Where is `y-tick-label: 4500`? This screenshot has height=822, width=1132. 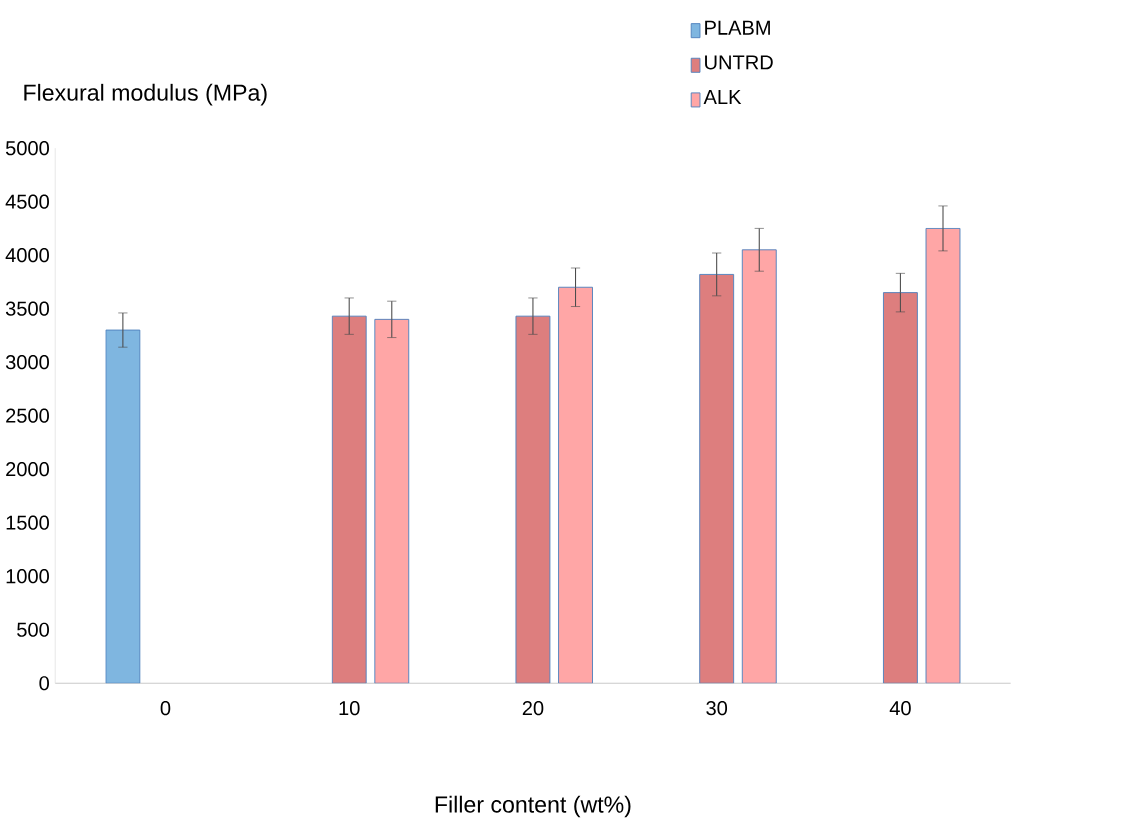
y-tick-label: 4500 is located at coordinates (27, 201).